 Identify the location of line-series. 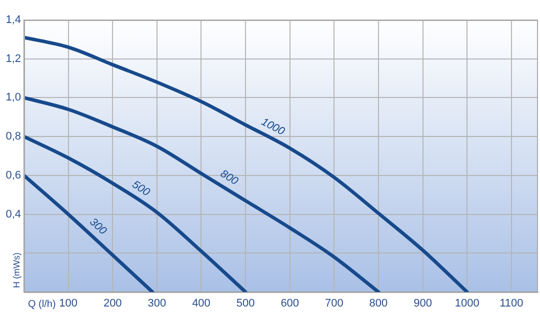
(89, 233).